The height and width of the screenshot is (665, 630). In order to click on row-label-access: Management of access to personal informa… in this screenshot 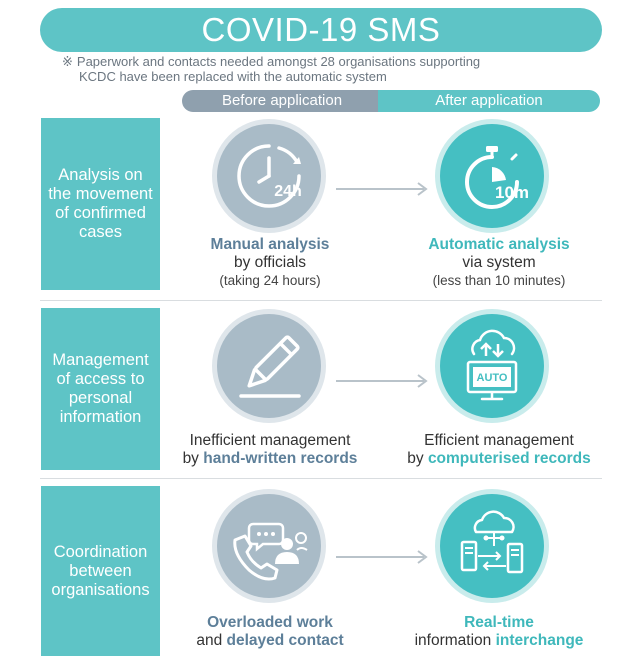, I will do `click(100, 389)`.